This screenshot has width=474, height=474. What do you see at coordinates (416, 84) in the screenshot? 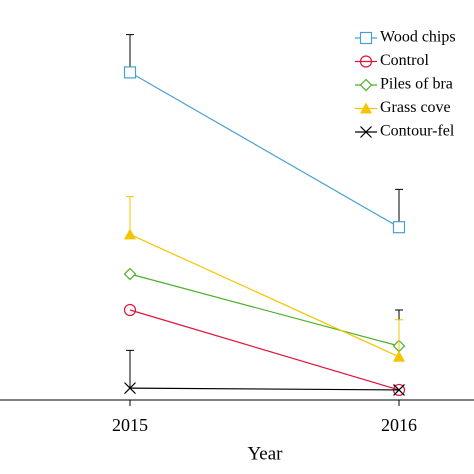
I see `legend-label: Piles of bra` at bounding box center [416, 84].